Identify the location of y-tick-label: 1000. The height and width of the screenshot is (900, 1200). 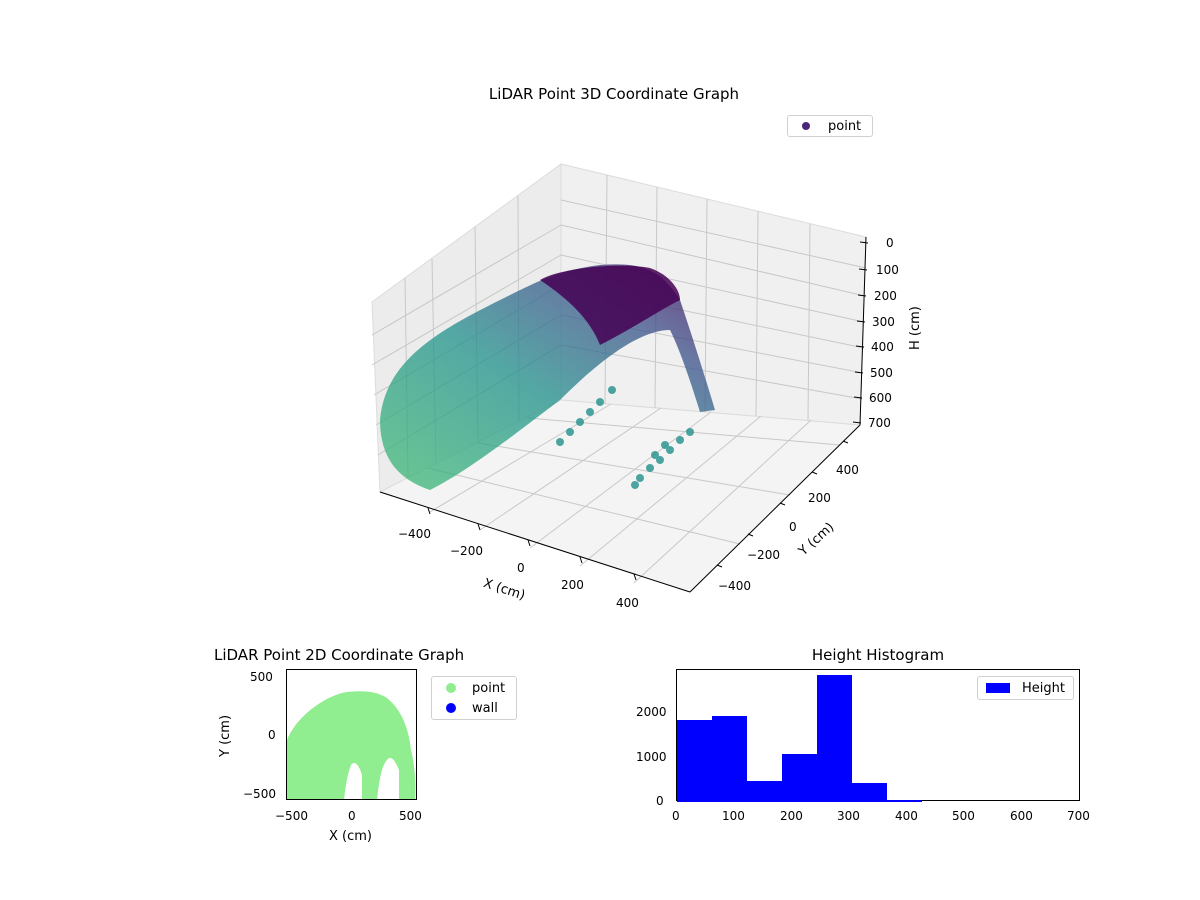
(651, 757).